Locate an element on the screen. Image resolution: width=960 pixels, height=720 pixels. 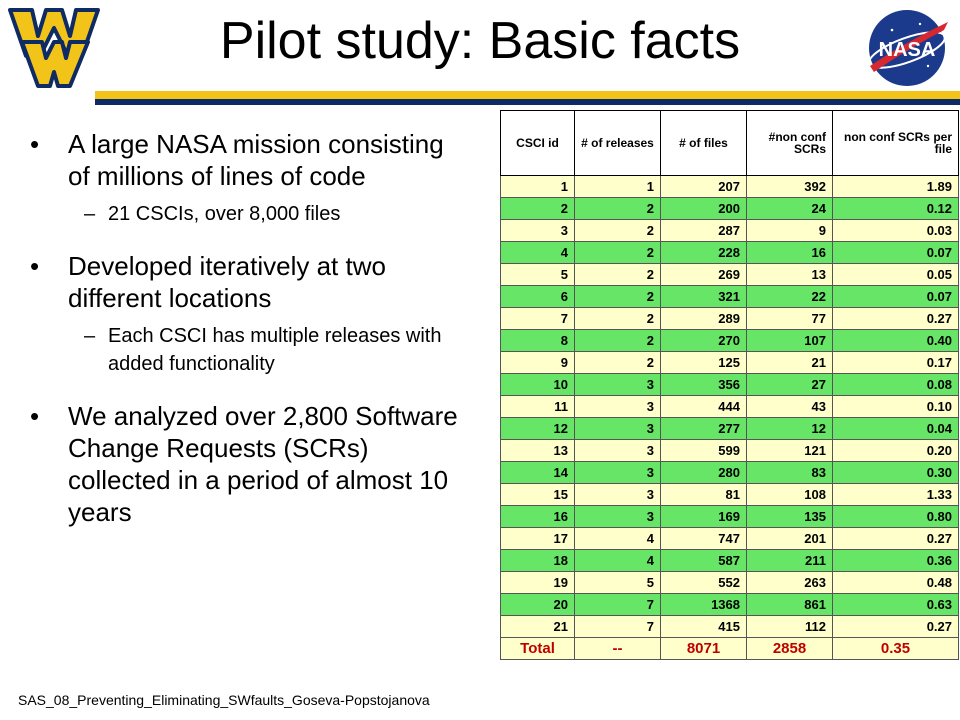
cell-files: 444 is located at coordinates (703, 406).